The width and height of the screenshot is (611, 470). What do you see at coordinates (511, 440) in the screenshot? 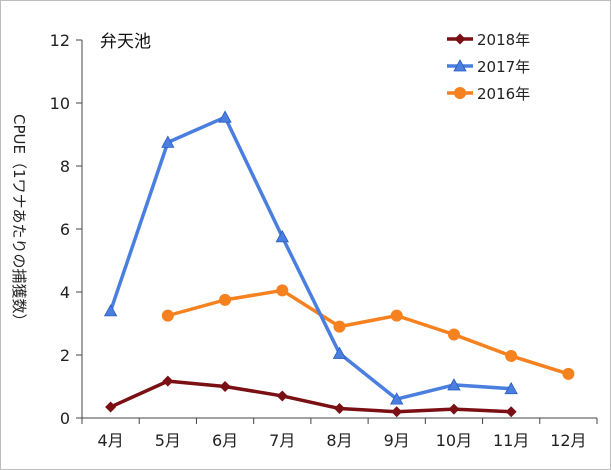
I see `x-tick-label: 11月` at bounding box center [511, 440].